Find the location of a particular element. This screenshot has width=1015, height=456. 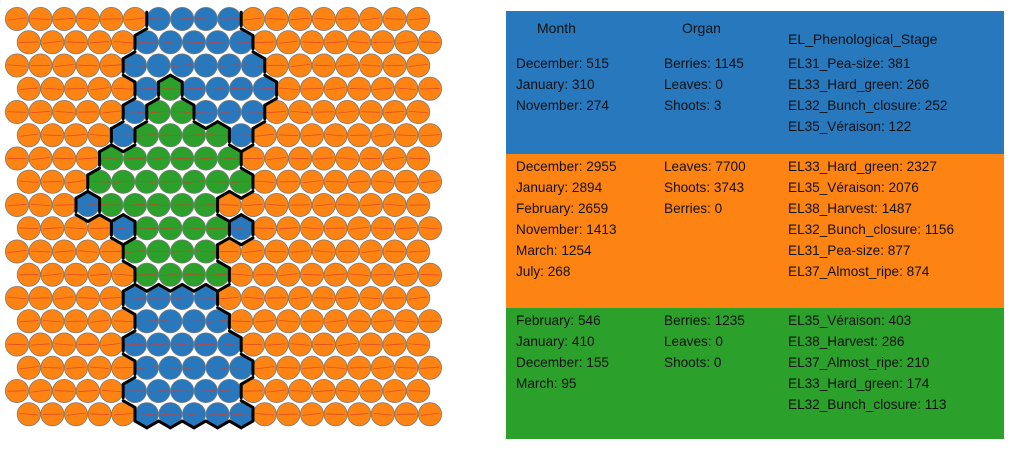

list-item: November: 274 is located at coordinates (562, 105).